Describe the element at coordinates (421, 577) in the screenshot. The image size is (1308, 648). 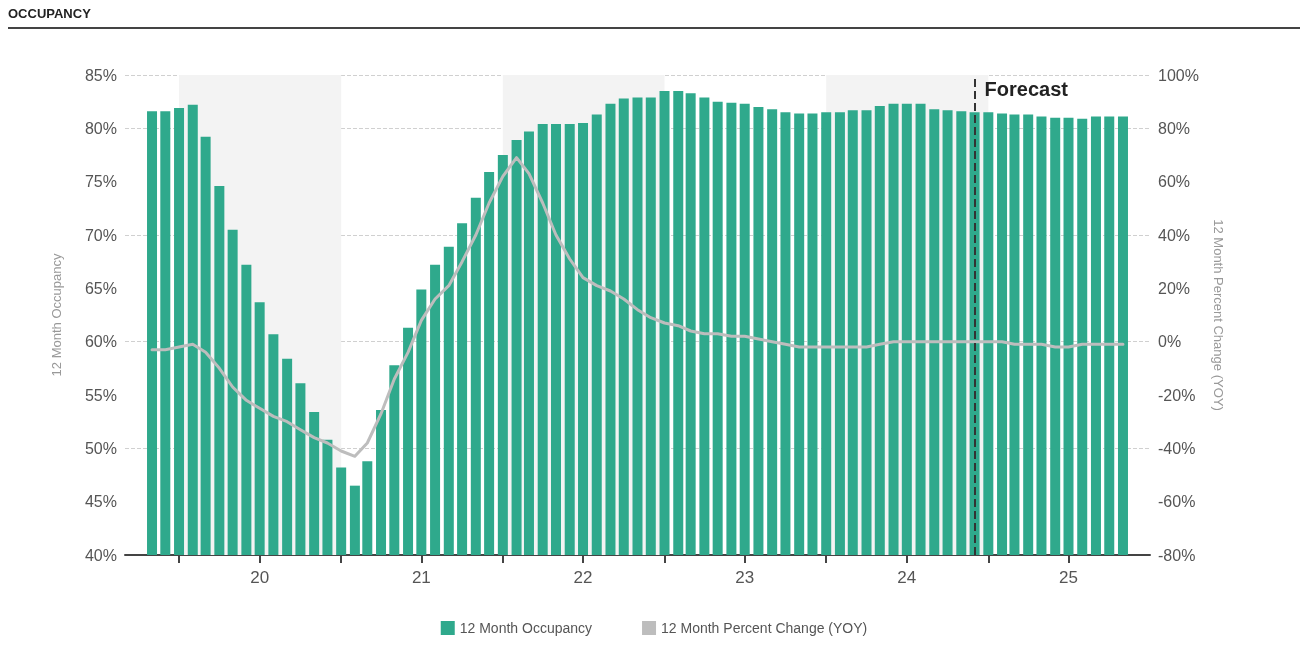
I see `x-tick-label: 21` at that location.